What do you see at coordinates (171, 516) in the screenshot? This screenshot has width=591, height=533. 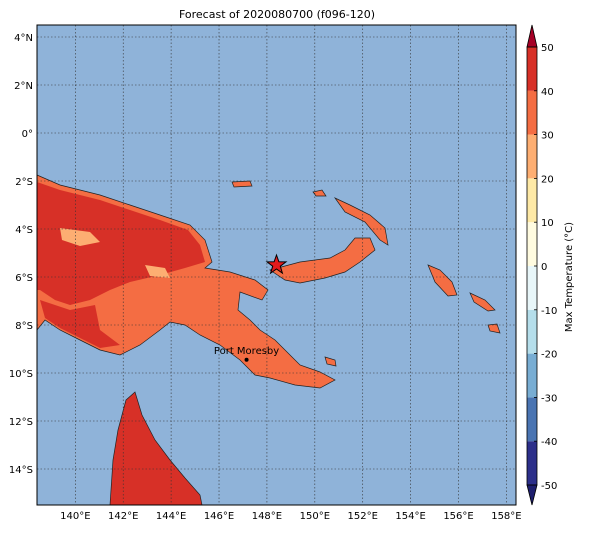 I see `lon-tick-label: 144°E` at bounding box center [171, 516].